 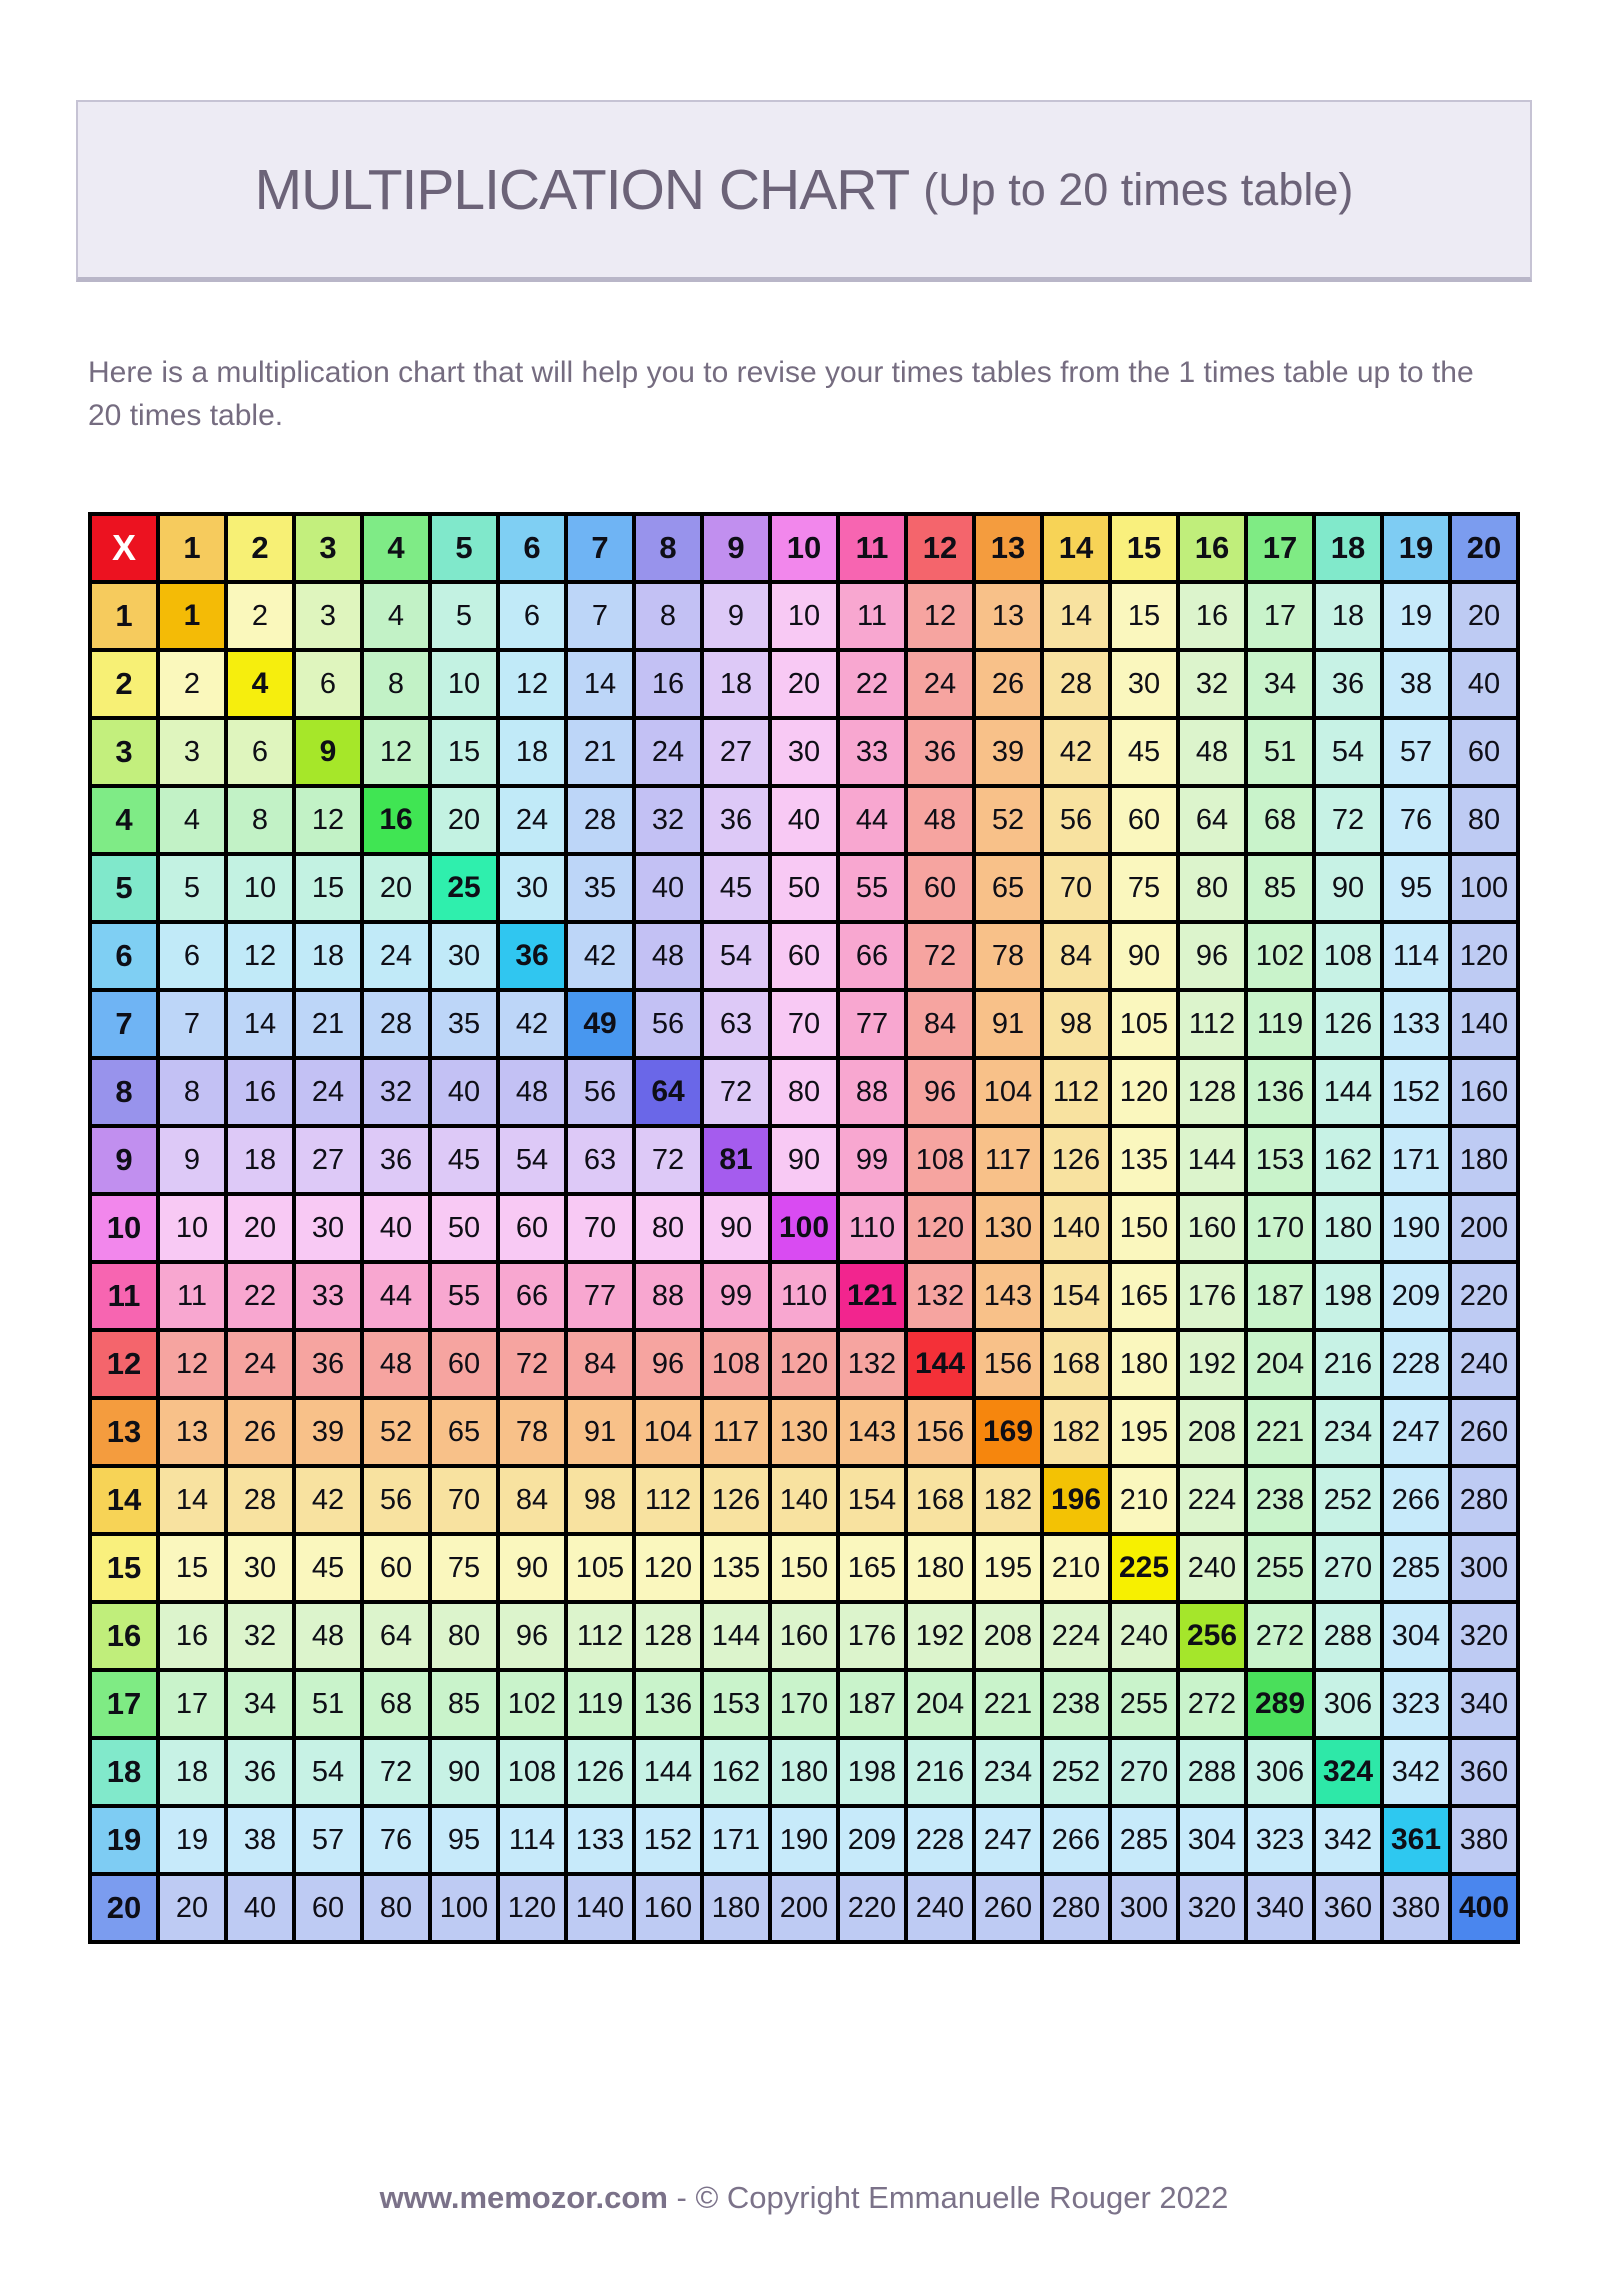 What do you see at coordinates (532, 1432) in the screenshot?
I see `product-cell: 78` at bounding box center [532, 1432].